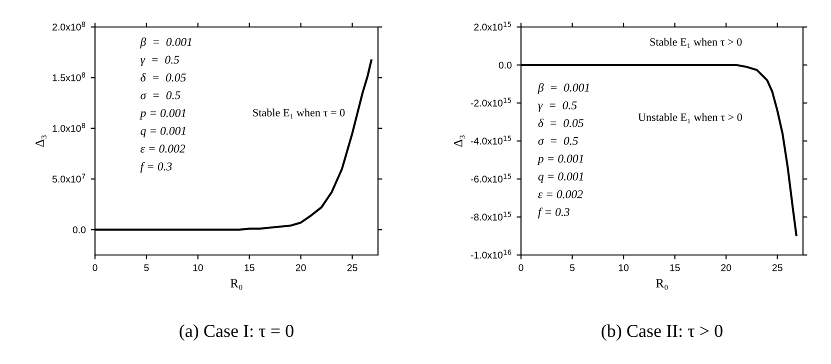 The image size is (831, 364). Describe the element at coordinates (696, 43) in the screenshot. I see `annotation: Stable E₁ when τ > 0` at that location.